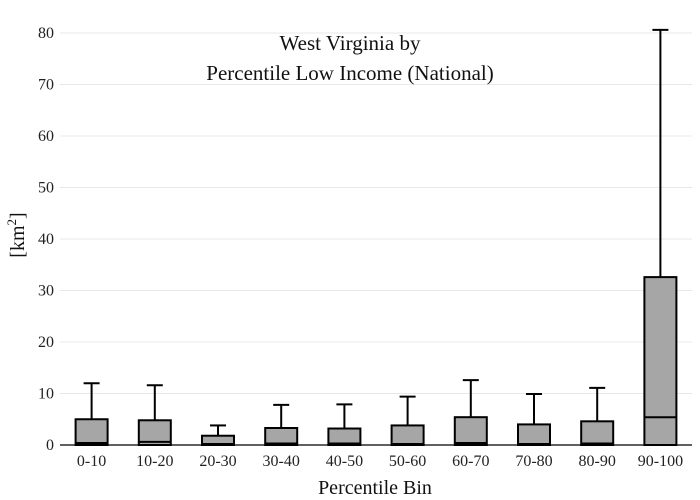  I want to click on y-axis-label: [km2], so click(16, 234).